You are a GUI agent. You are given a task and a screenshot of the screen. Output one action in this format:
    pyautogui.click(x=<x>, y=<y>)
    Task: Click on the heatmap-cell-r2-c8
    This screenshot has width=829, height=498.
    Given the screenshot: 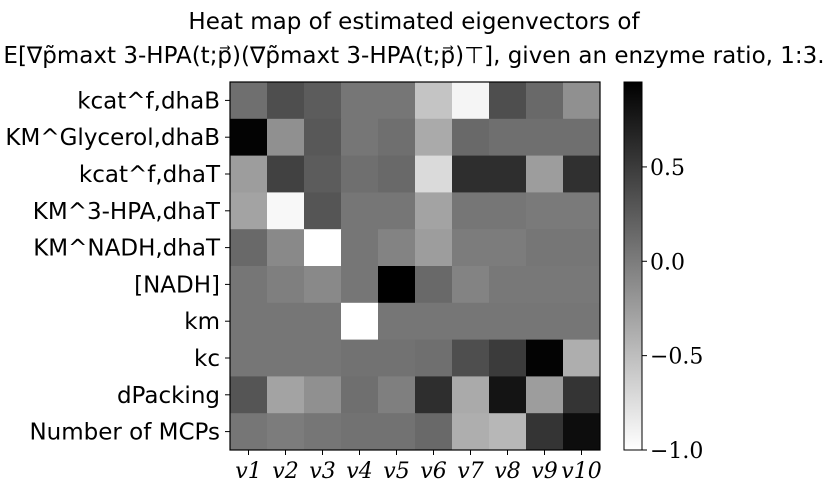 What is the action you would take?
    pyautogui.click(x=508, y=137)
    